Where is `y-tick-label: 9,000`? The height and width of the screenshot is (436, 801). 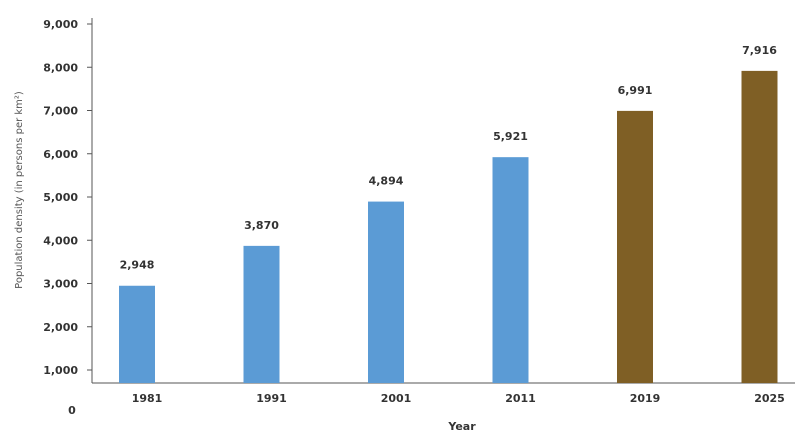 y-tick-label: 9,000 is located at coordinates (60, 24).